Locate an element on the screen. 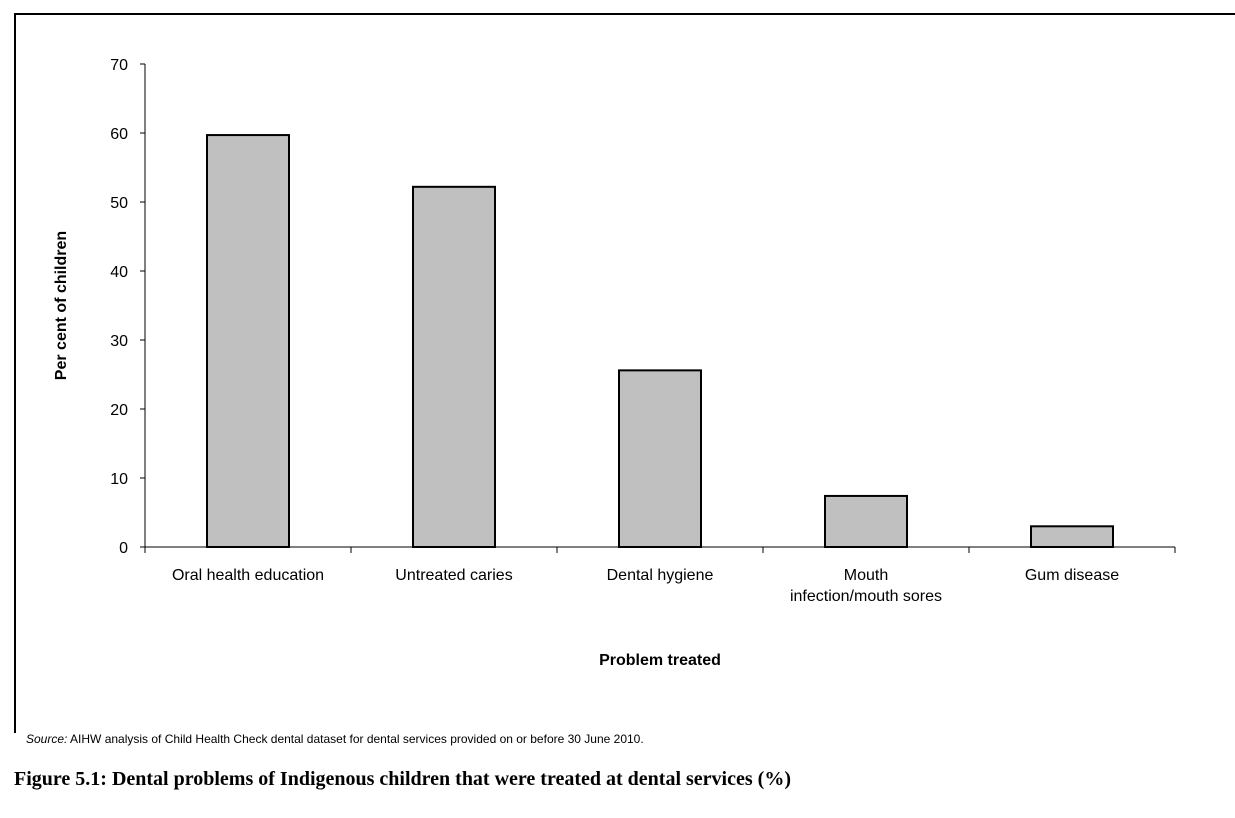 Image resolution: width=1235 pixels, height=818 pixels. x-axis-title: Problem treated is located at coordinates (660, 660).